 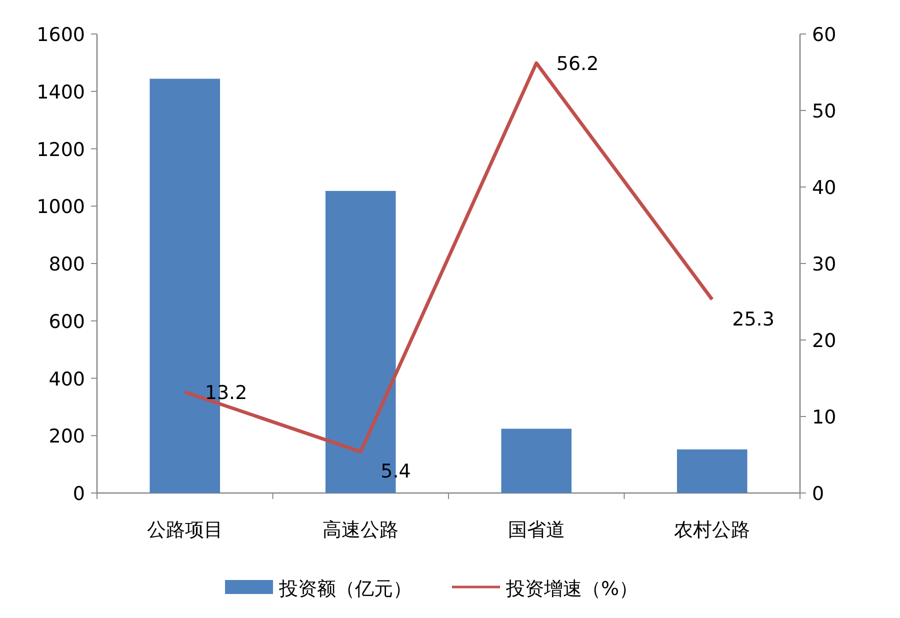 I want to click on y-tick-label: 200, so click(x=66, y=437).